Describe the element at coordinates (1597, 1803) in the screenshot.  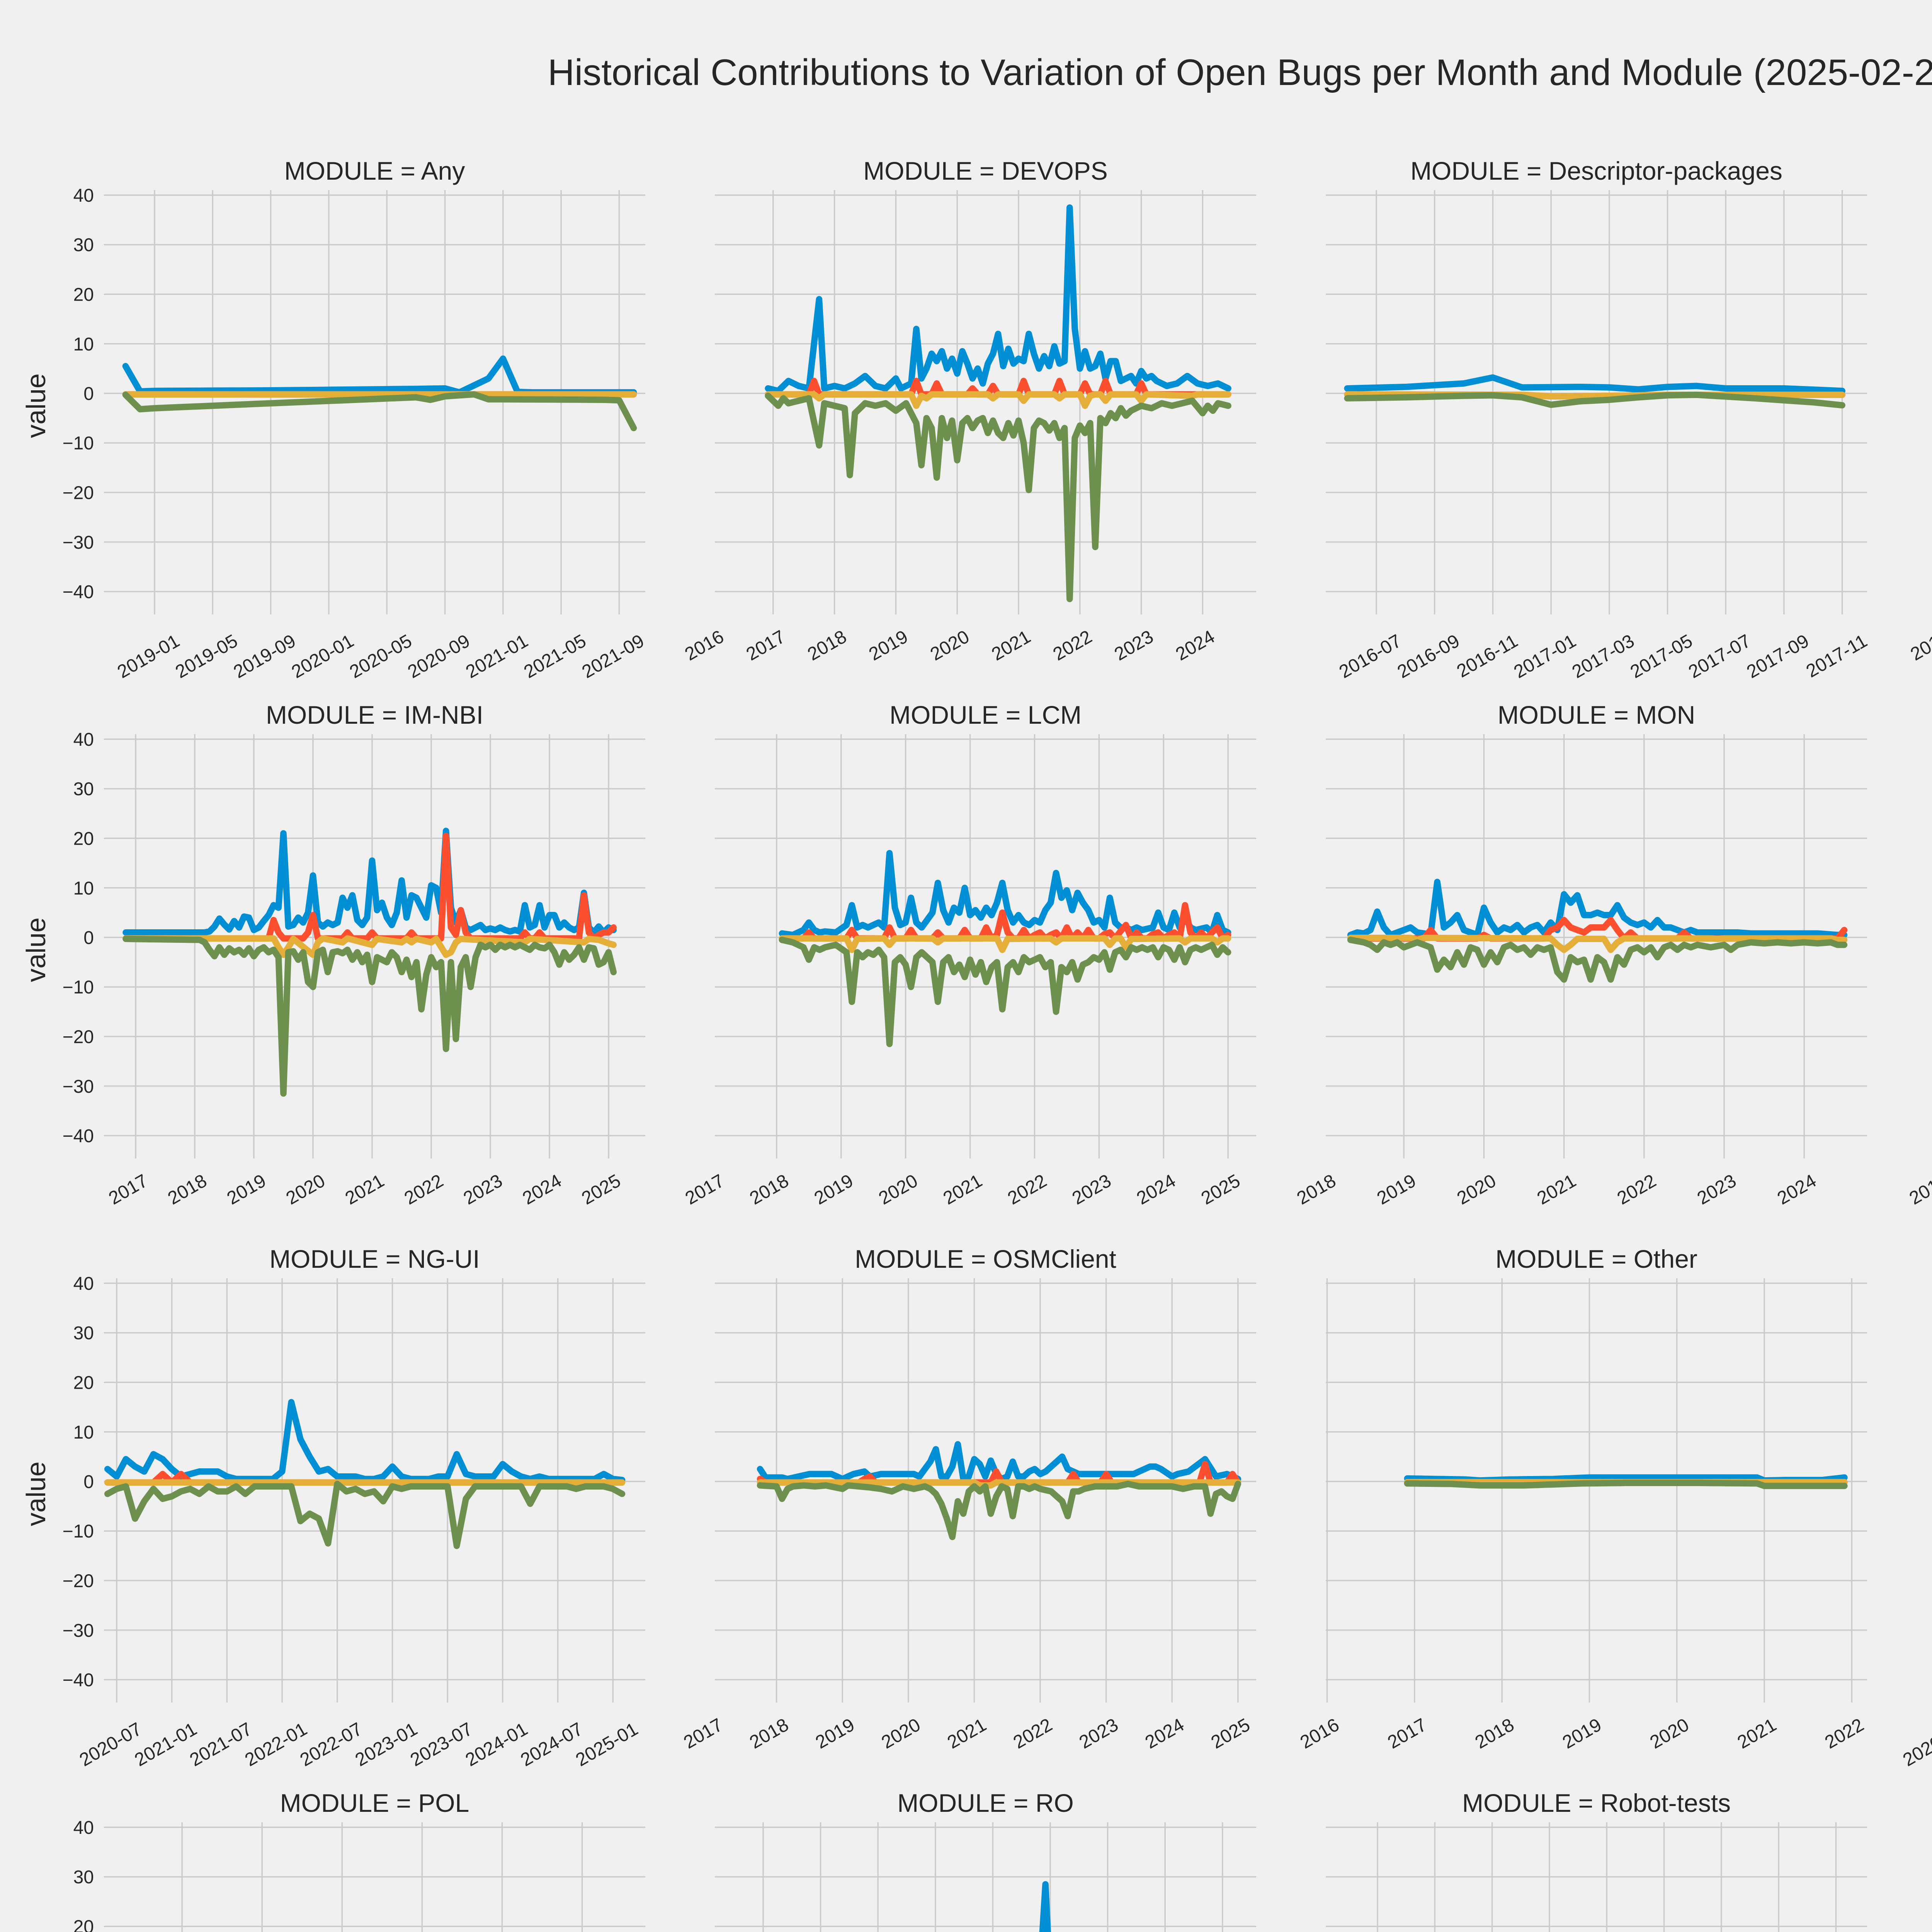
I see `svg-text: MODULE = Robot-tests` at that location.